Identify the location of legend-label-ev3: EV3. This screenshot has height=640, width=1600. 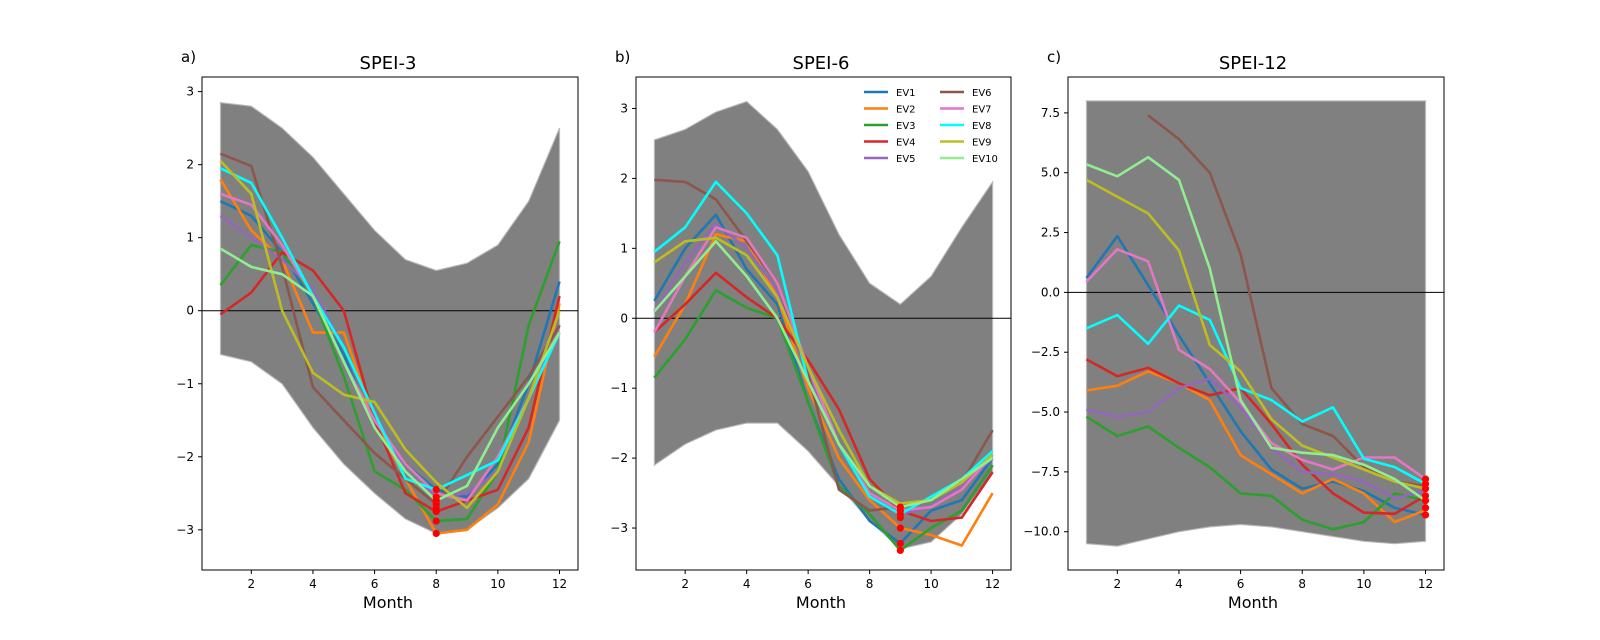
(906, 126).